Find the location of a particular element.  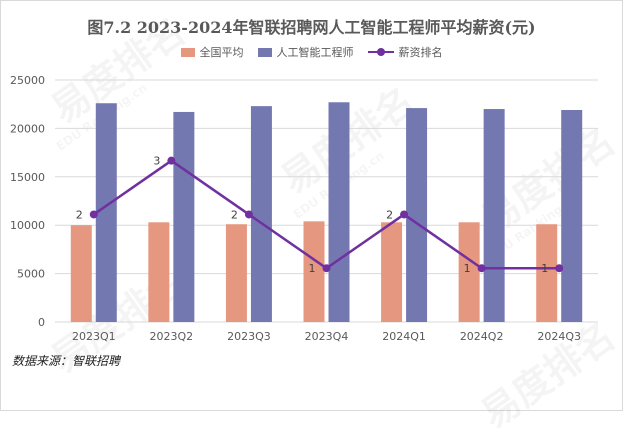

legend-label-rank: 薪资排名 is located at coordinates (420, 52).